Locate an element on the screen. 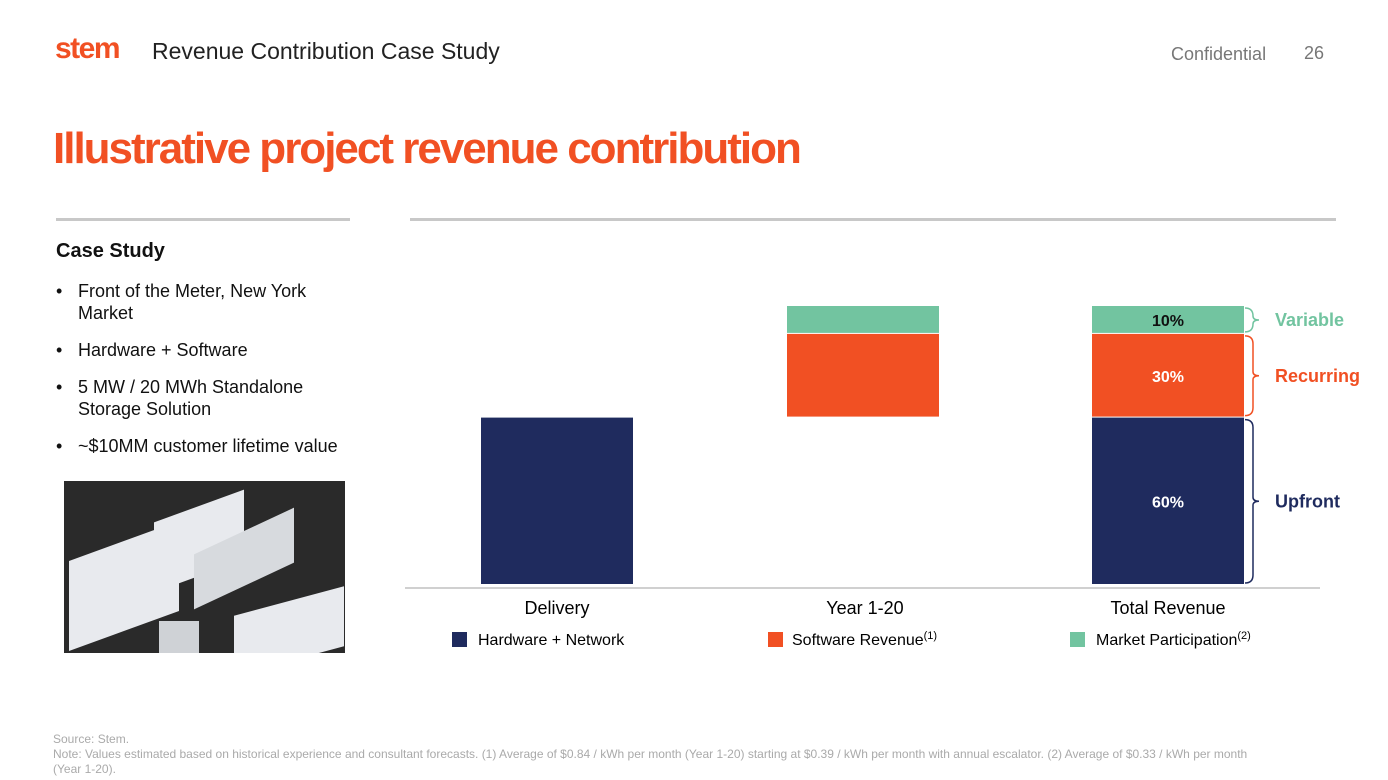  legend-swatch-software is located at coordinates (775, 639).